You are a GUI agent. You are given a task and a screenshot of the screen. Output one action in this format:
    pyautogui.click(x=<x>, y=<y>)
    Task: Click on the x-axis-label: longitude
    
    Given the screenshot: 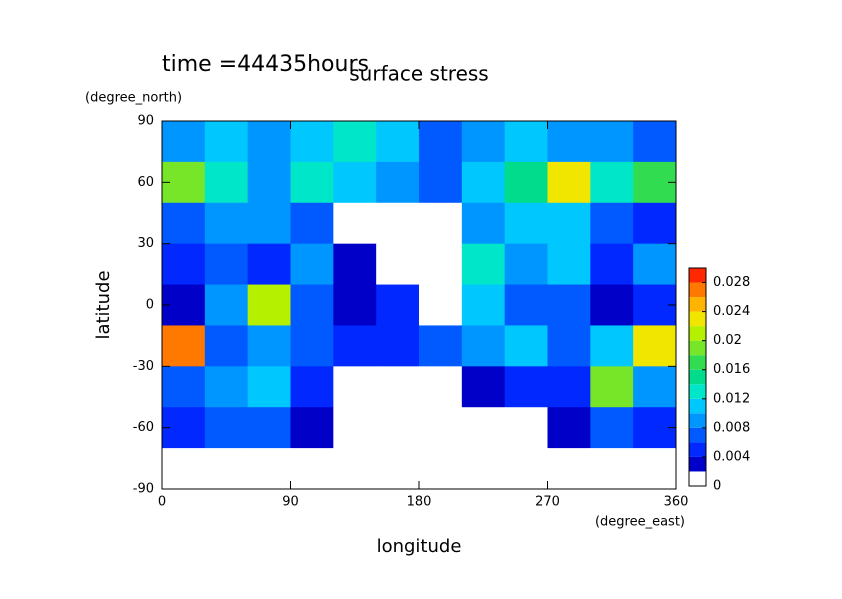 What is the action you would take?
    pyautogui.click(x=419, y=546)
    